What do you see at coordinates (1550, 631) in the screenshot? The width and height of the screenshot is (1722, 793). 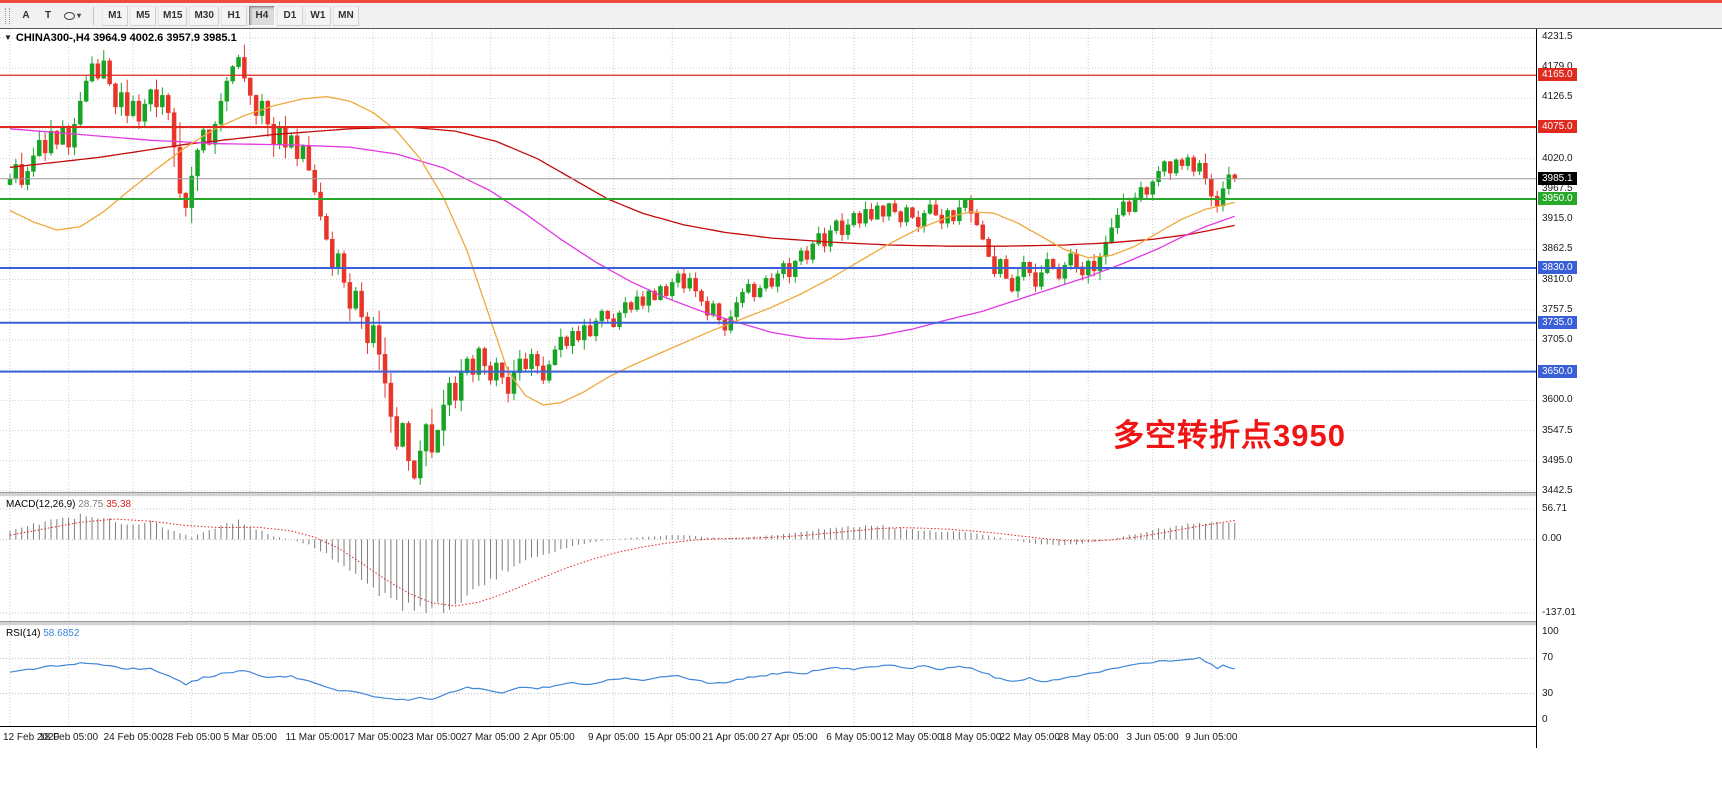 I see `rsi-axis-label: 100` at bounding box center [1550, 631].